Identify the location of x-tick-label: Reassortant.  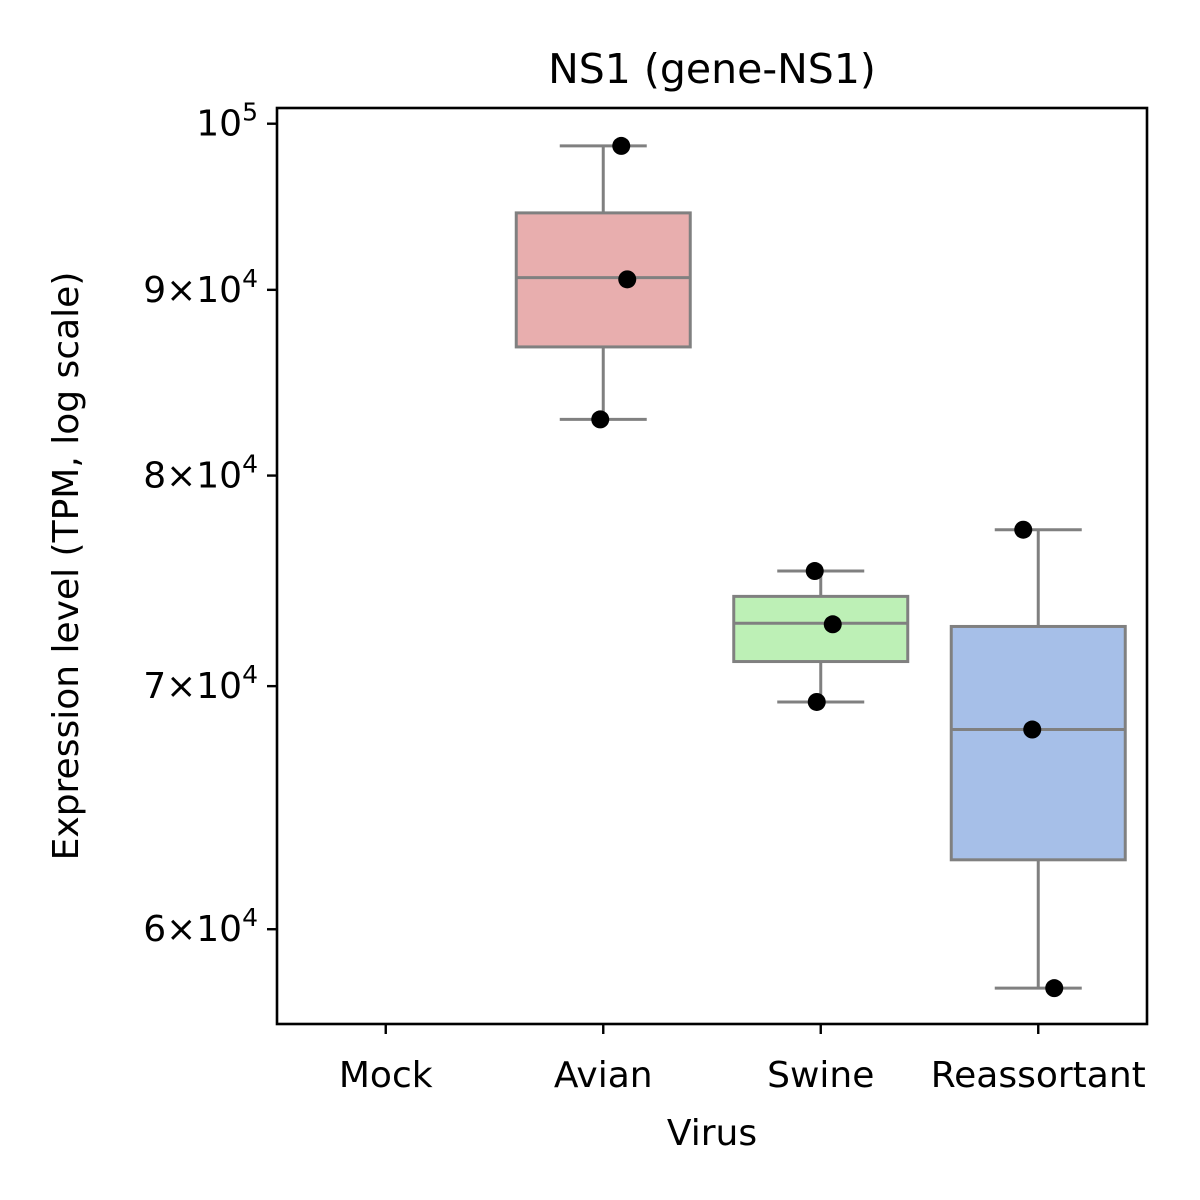
(1038, 1075).